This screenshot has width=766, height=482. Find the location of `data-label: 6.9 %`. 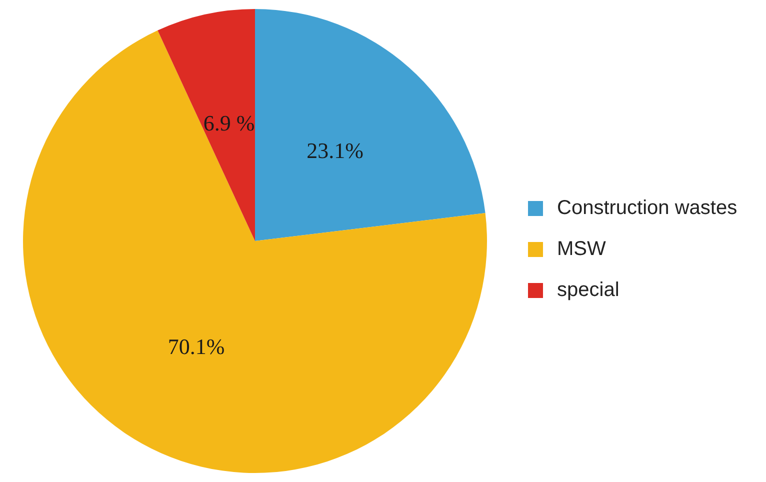

data-label: 6.9 % is located at coordinates (229, 123).